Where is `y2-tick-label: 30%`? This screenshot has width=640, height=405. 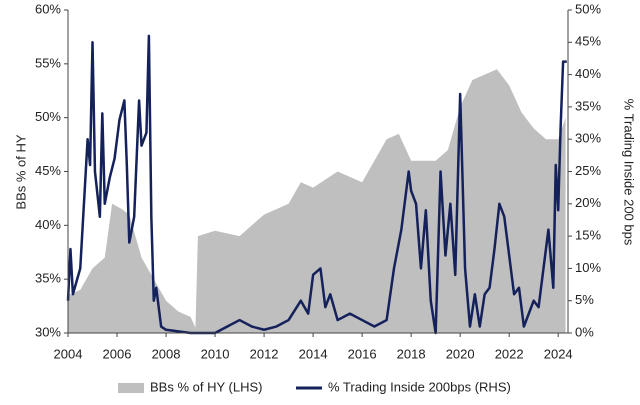
y2-tick-label: 30% is located at coordinates (588, 138).